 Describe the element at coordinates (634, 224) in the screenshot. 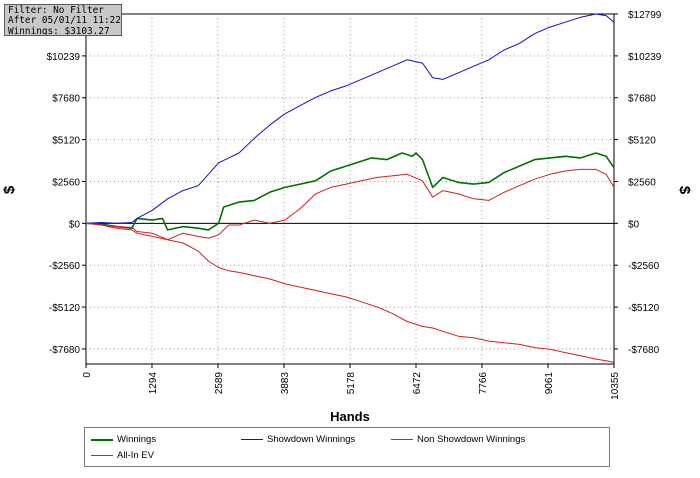

I see `y-tick-label-right: $0` at that location.